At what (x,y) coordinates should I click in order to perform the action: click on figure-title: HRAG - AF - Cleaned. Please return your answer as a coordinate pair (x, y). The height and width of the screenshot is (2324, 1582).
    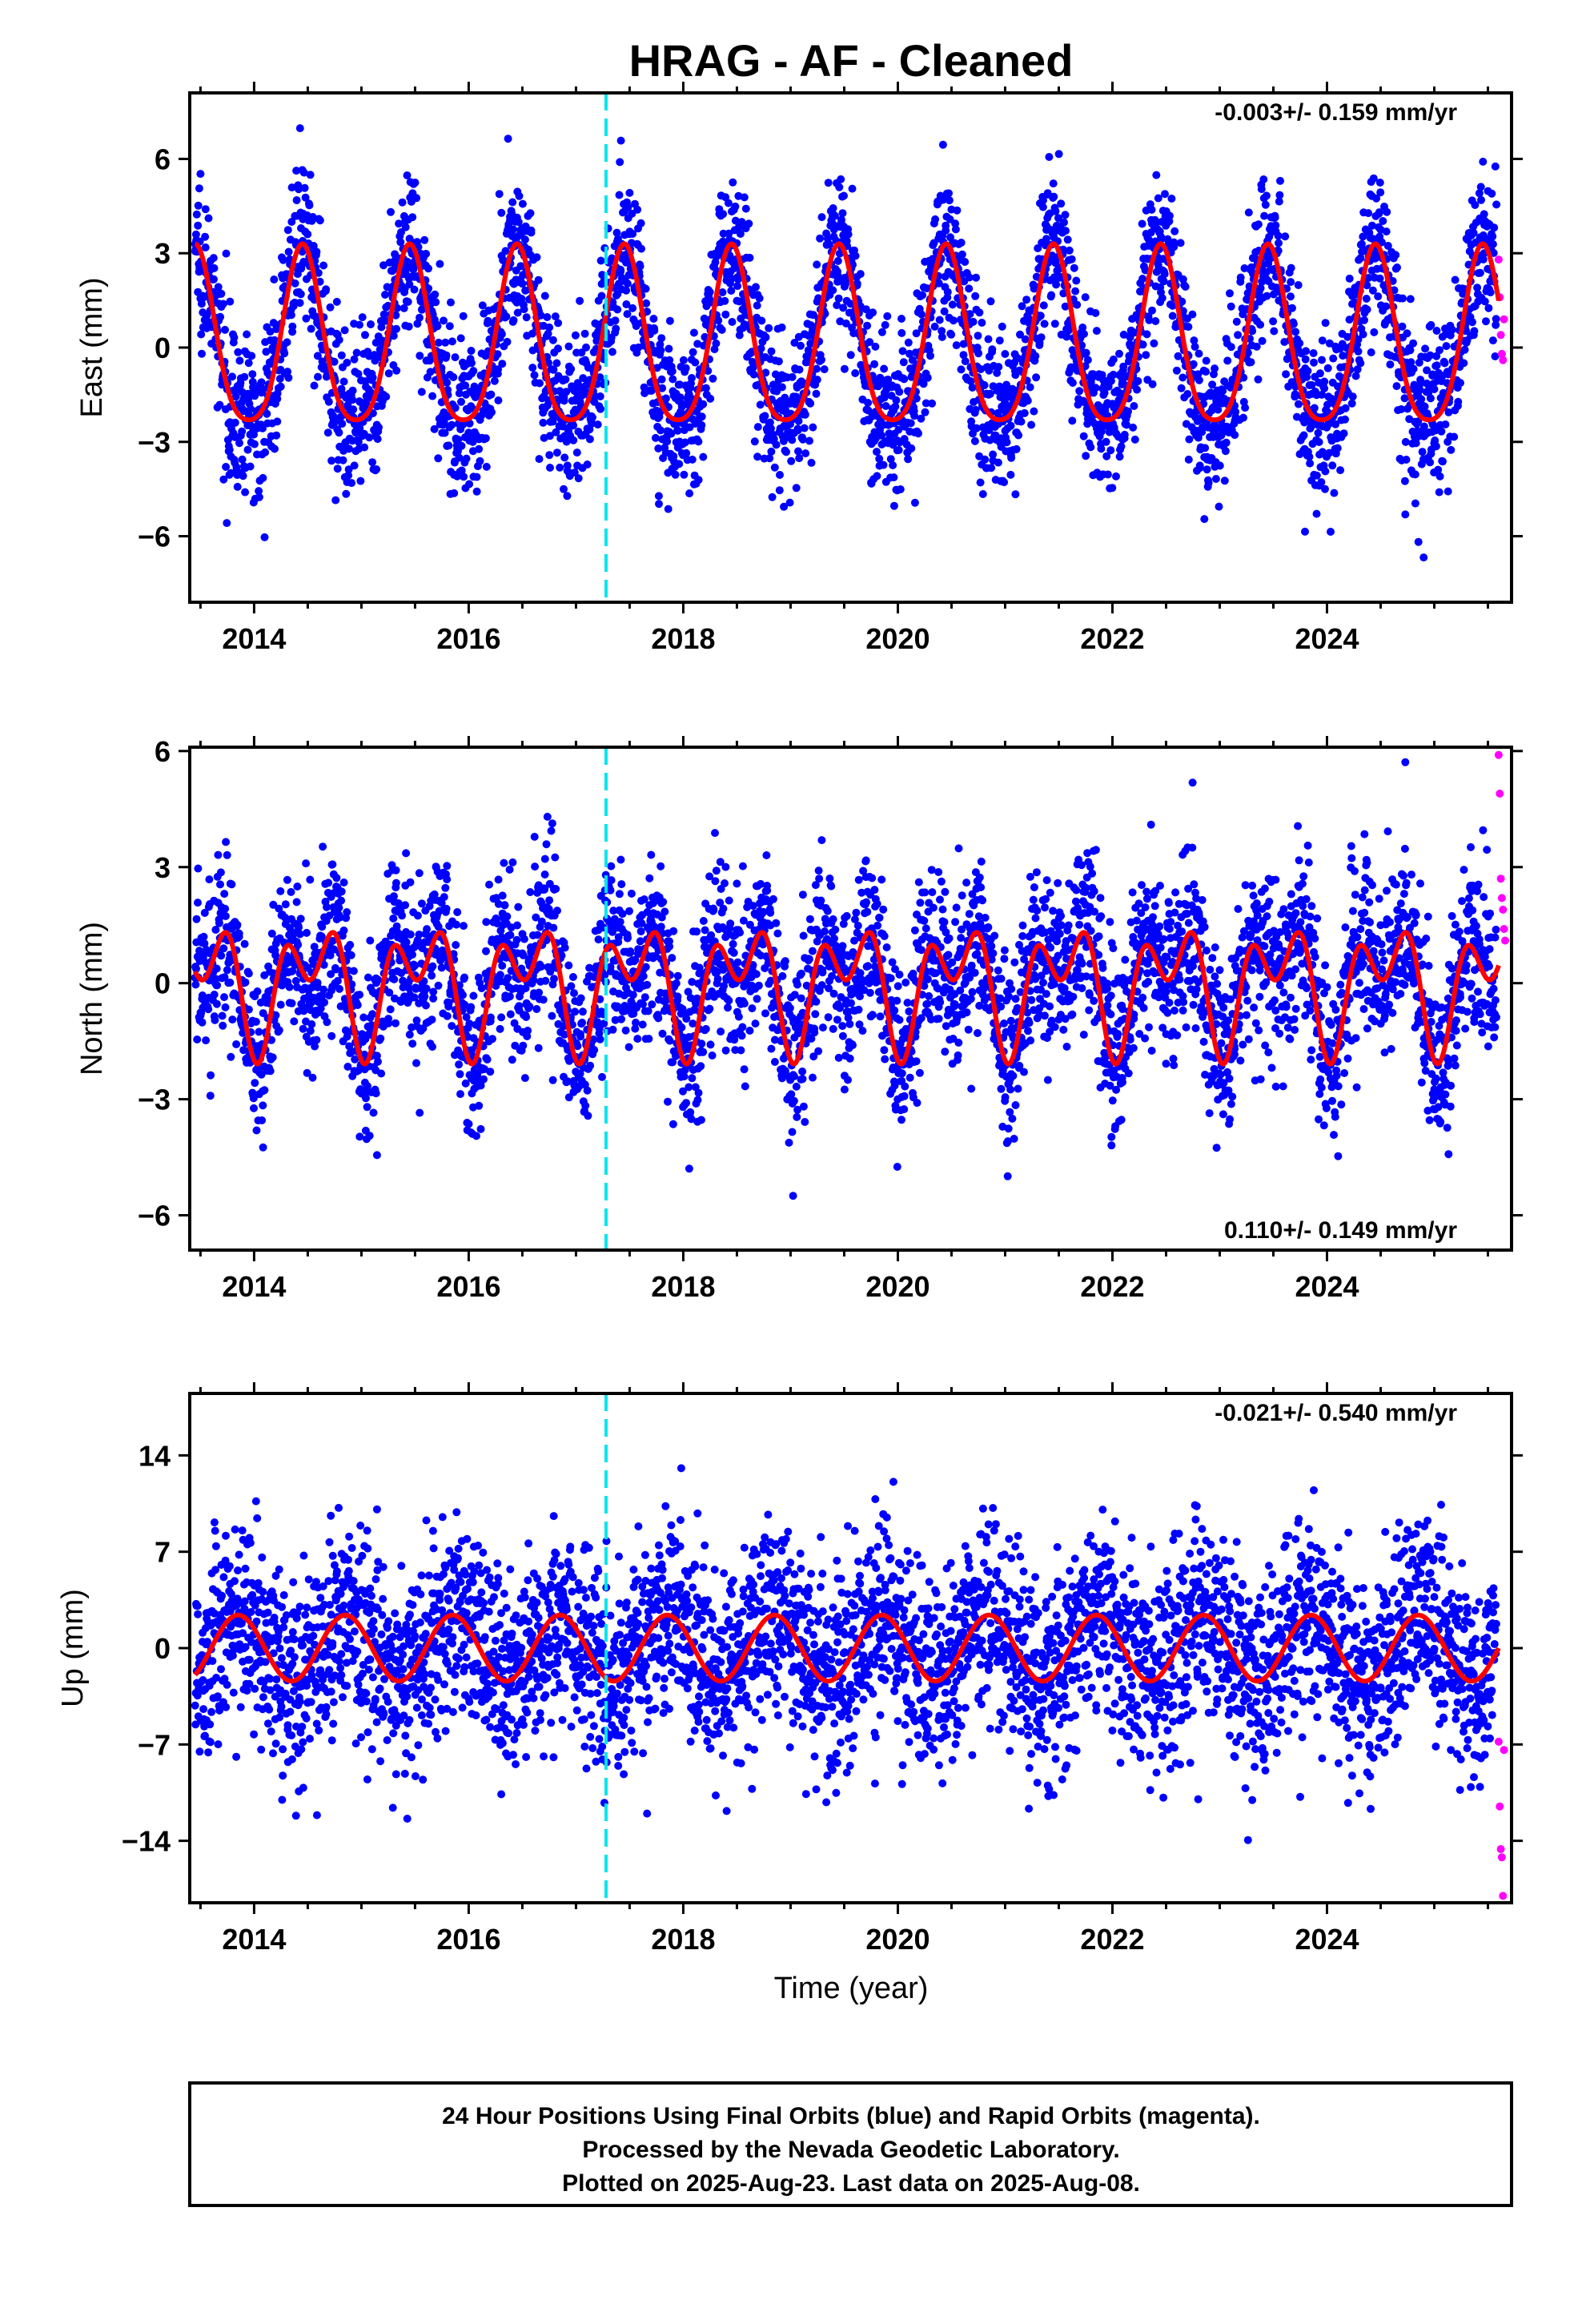
    Looking at the image, I should click on (851, 60).